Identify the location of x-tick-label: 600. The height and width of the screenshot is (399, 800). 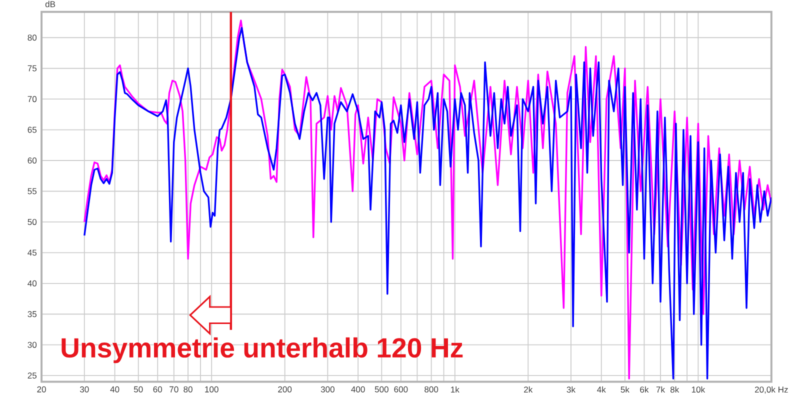
(401, 389).